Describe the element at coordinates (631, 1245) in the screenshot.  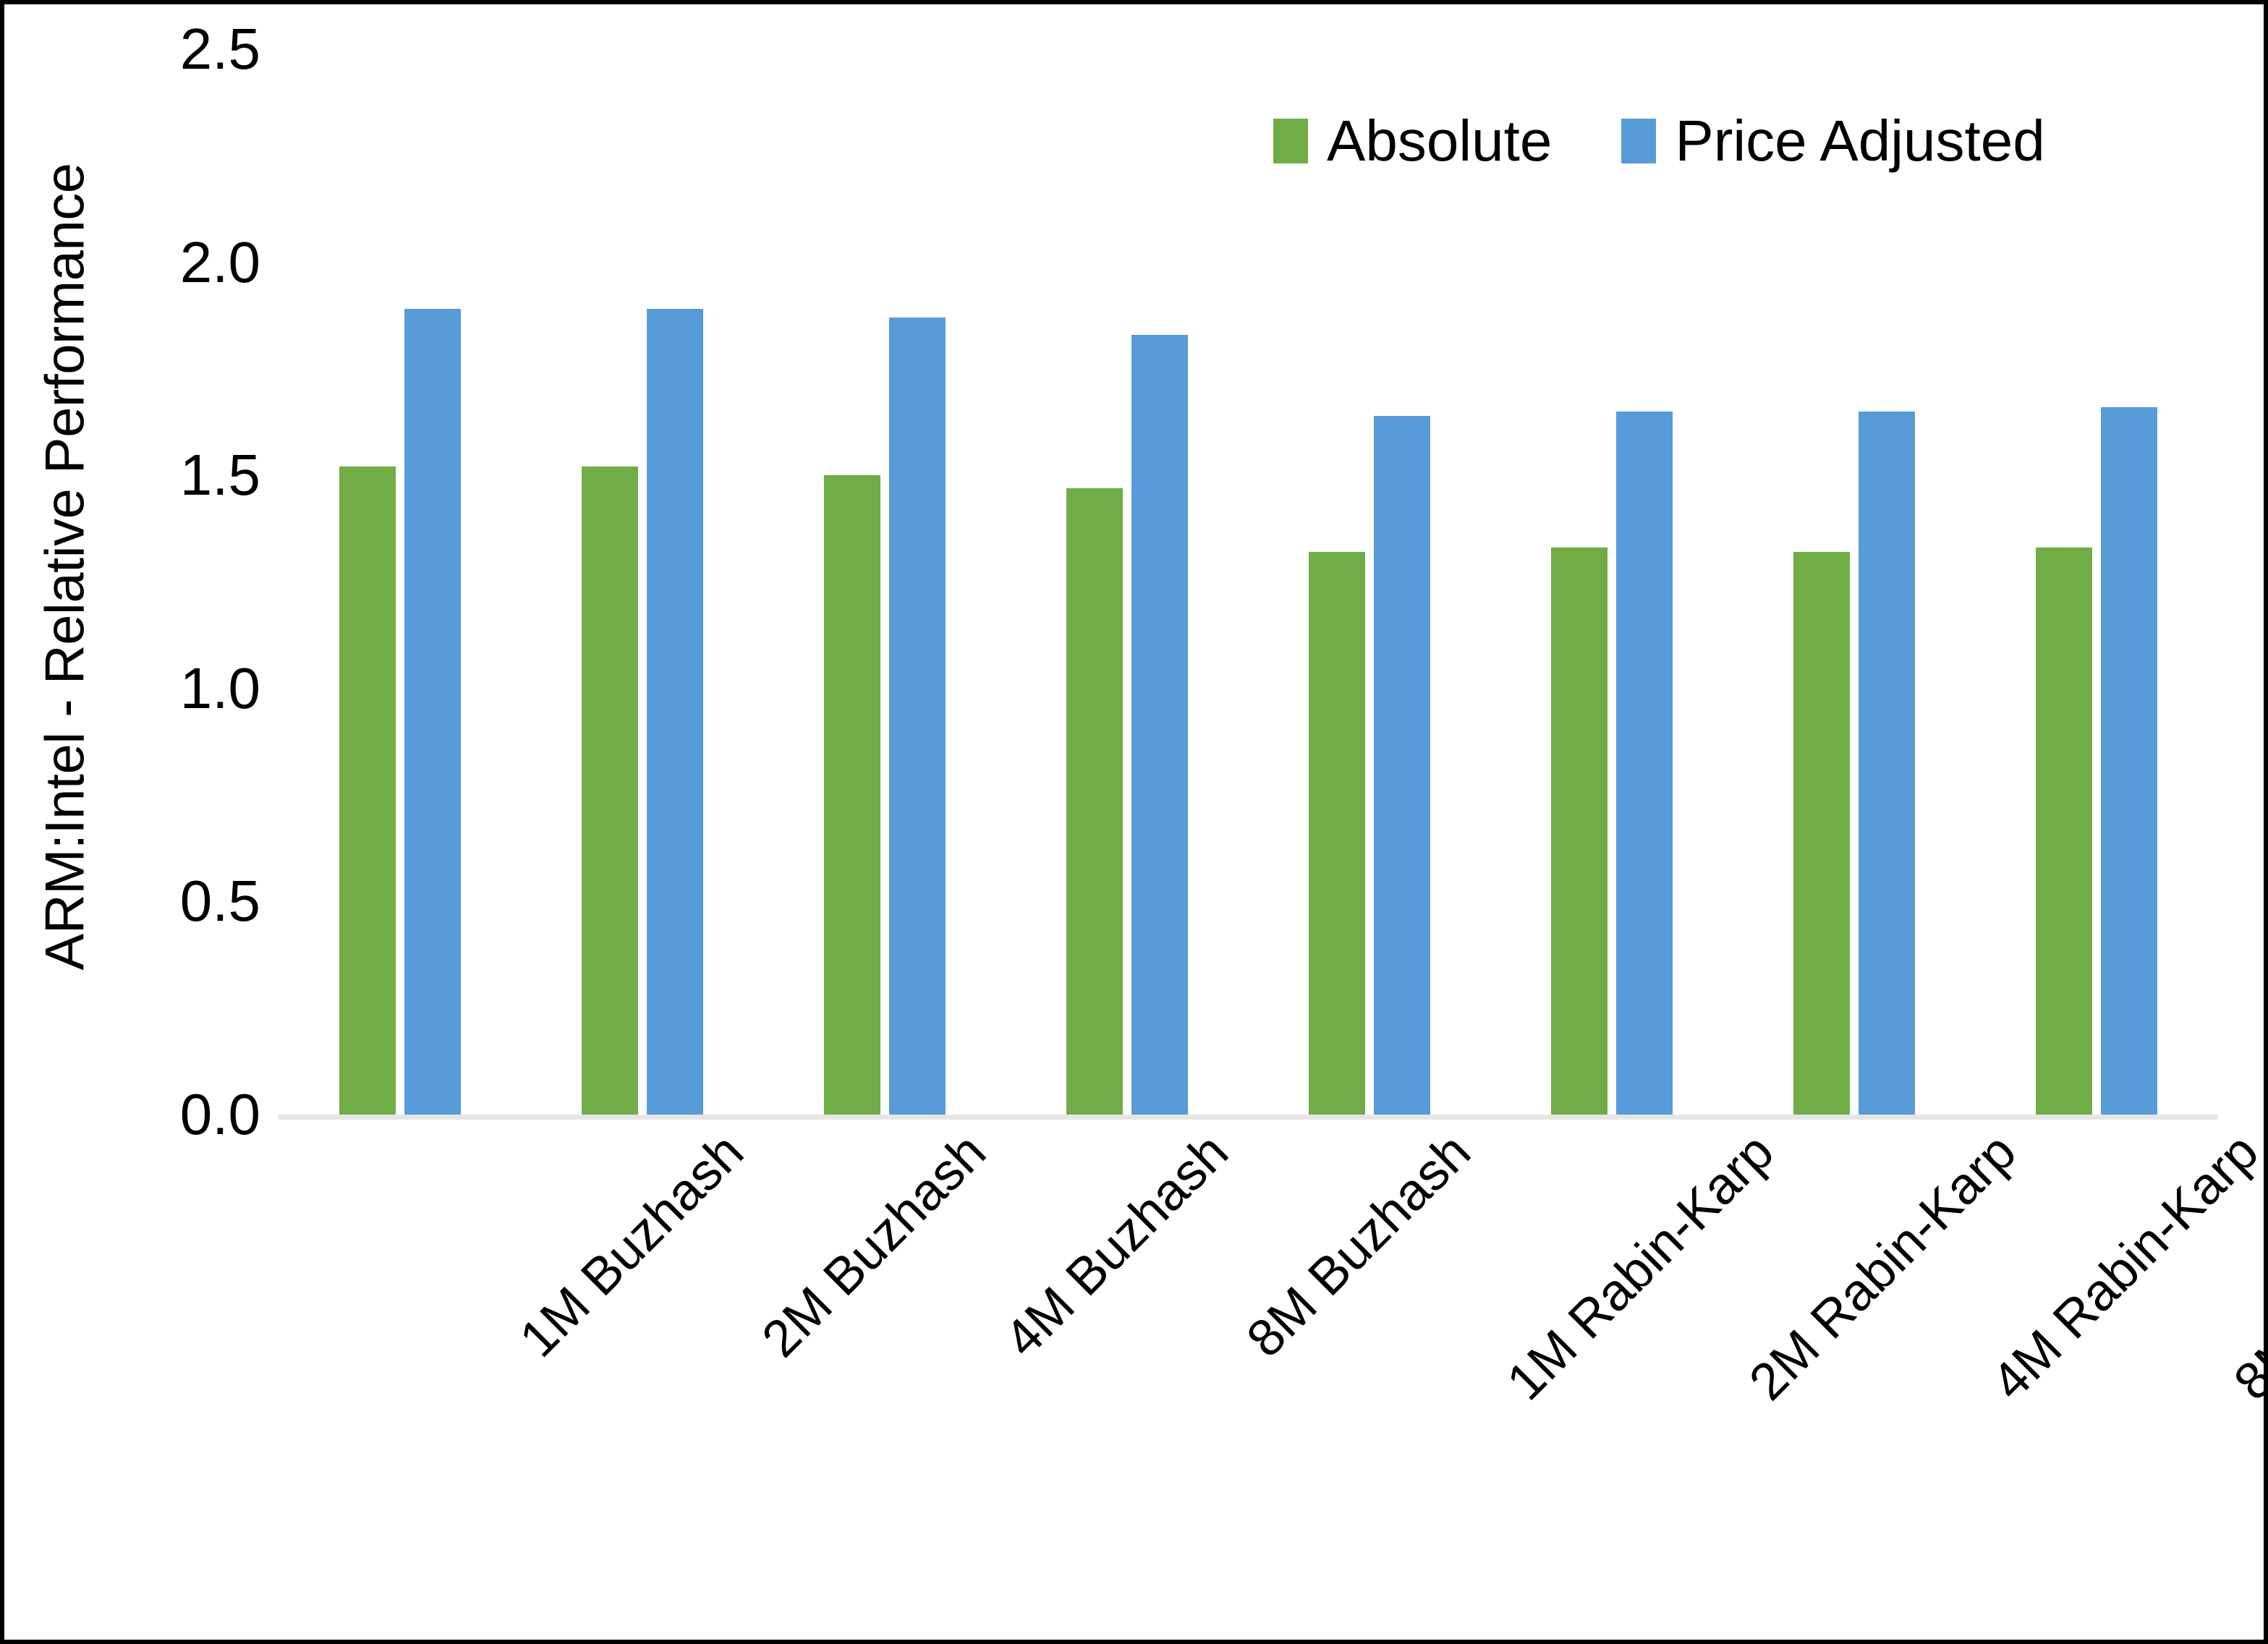
I see `x-axis-tick-label: 1M Buzhash` at that location.